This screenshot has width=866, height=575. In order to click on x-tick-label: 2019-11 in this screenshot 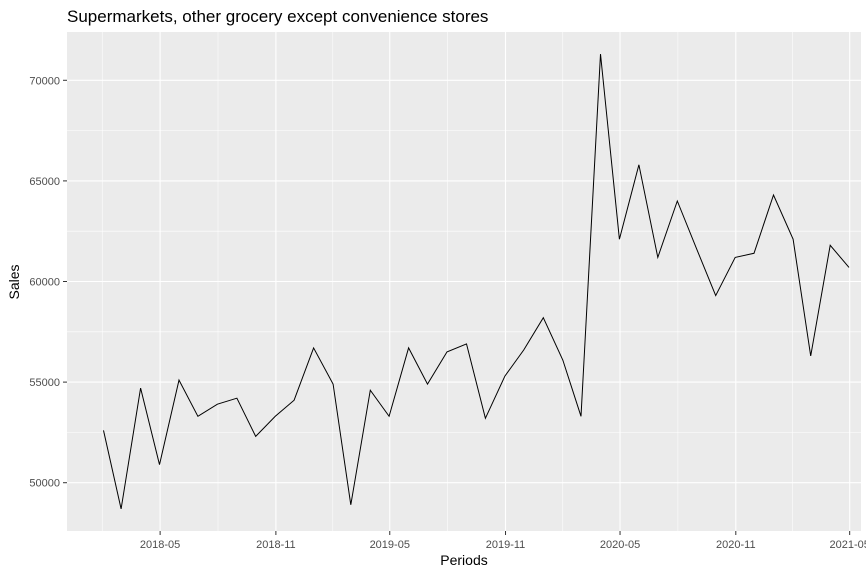, I will do `click(506, 545)`.